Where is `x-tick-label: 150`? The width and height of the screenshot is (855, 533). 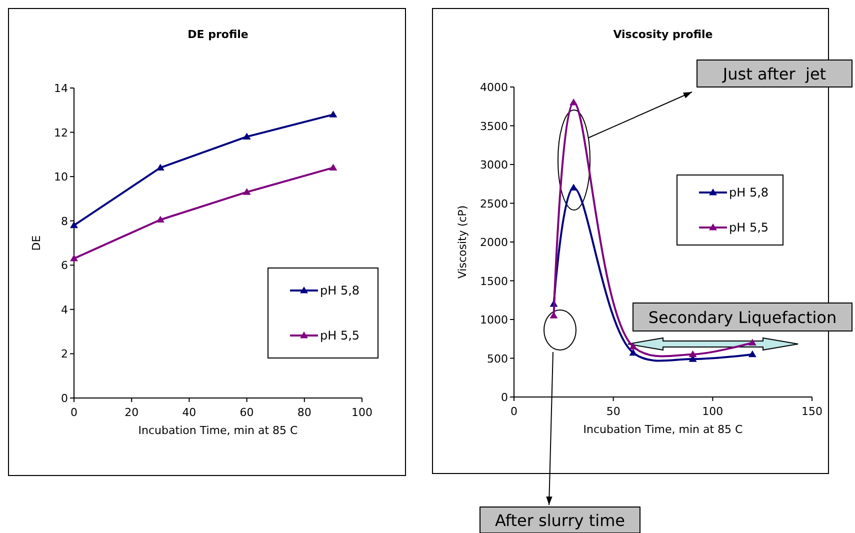 x-tick-label: 150 is located at coordinates (812, 411).